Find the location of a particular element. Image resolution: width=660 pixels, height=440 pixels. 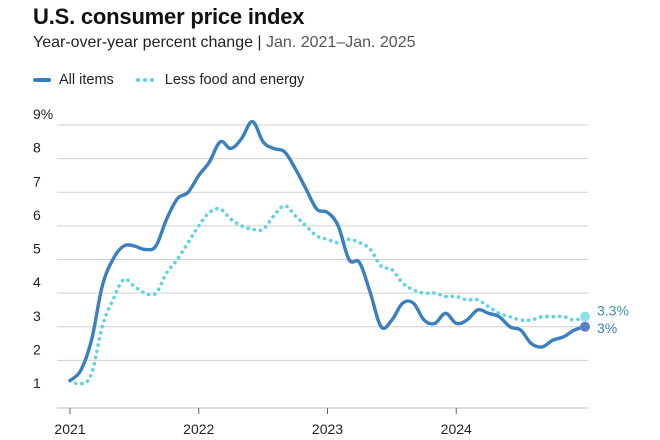

end-markers: 3.3%3% is located at coordinates (604, 319).